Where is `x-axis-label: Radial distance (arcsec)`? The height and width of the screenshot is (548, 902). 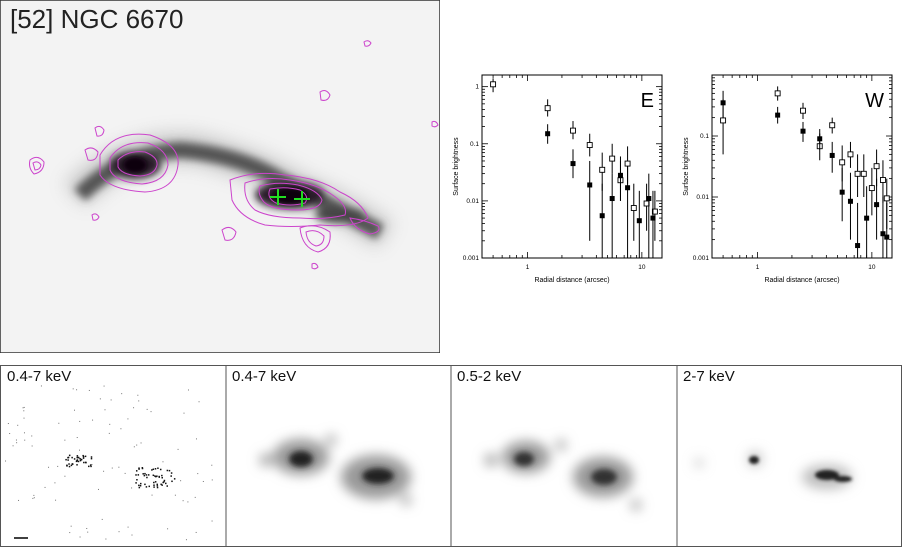
x-axis-label: Radial distance (arcsec) is located at coordinates (571, 280).